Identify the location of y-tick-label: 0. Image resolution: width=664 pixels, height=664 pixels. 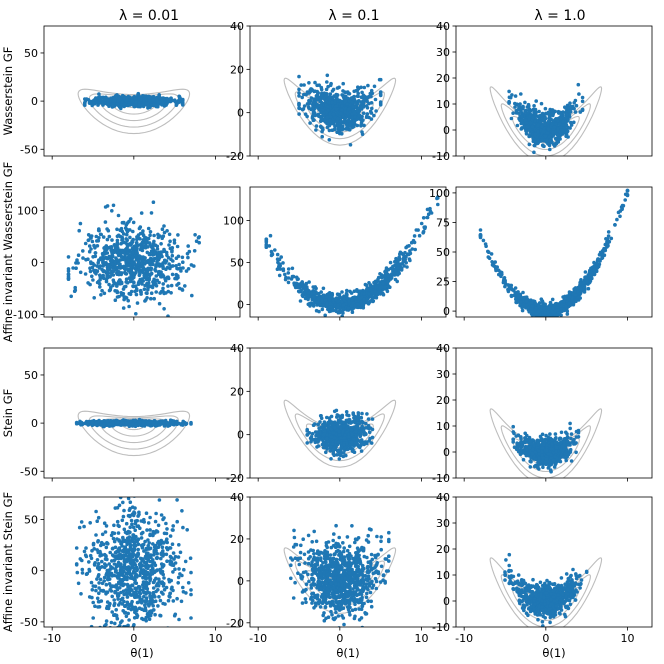
(446, 311).